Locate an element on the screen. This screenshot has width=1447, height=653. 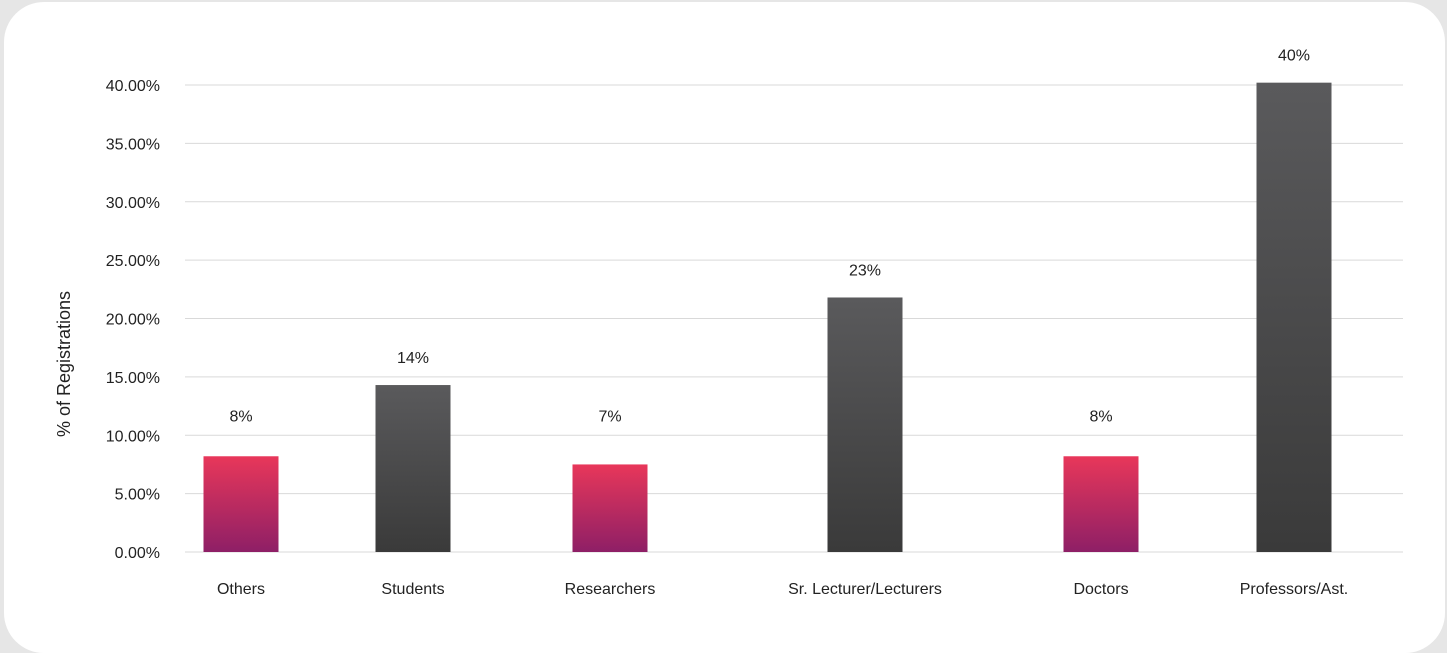
y-tick-label: 10.00% is located at coordinates (133, 436).